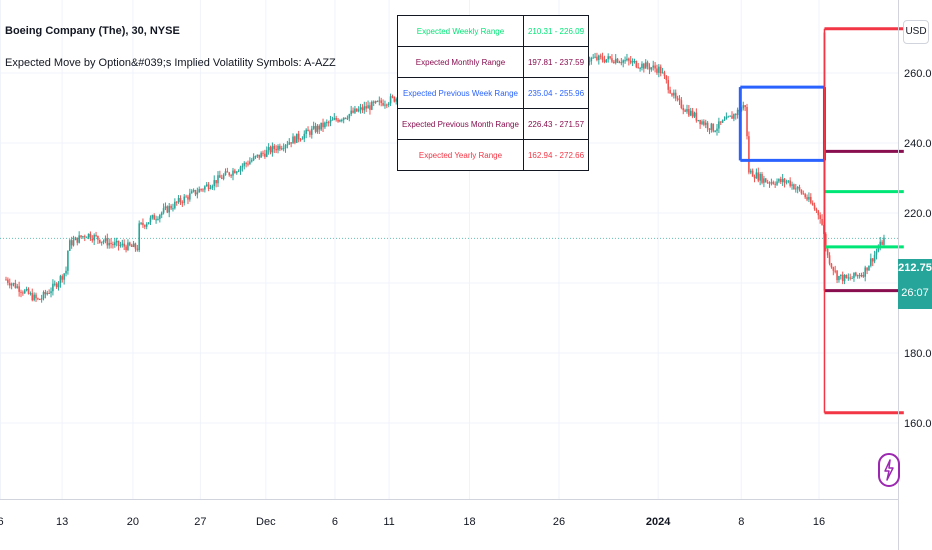  I want to click on x-tick-label: 2024, so click(658, 522).